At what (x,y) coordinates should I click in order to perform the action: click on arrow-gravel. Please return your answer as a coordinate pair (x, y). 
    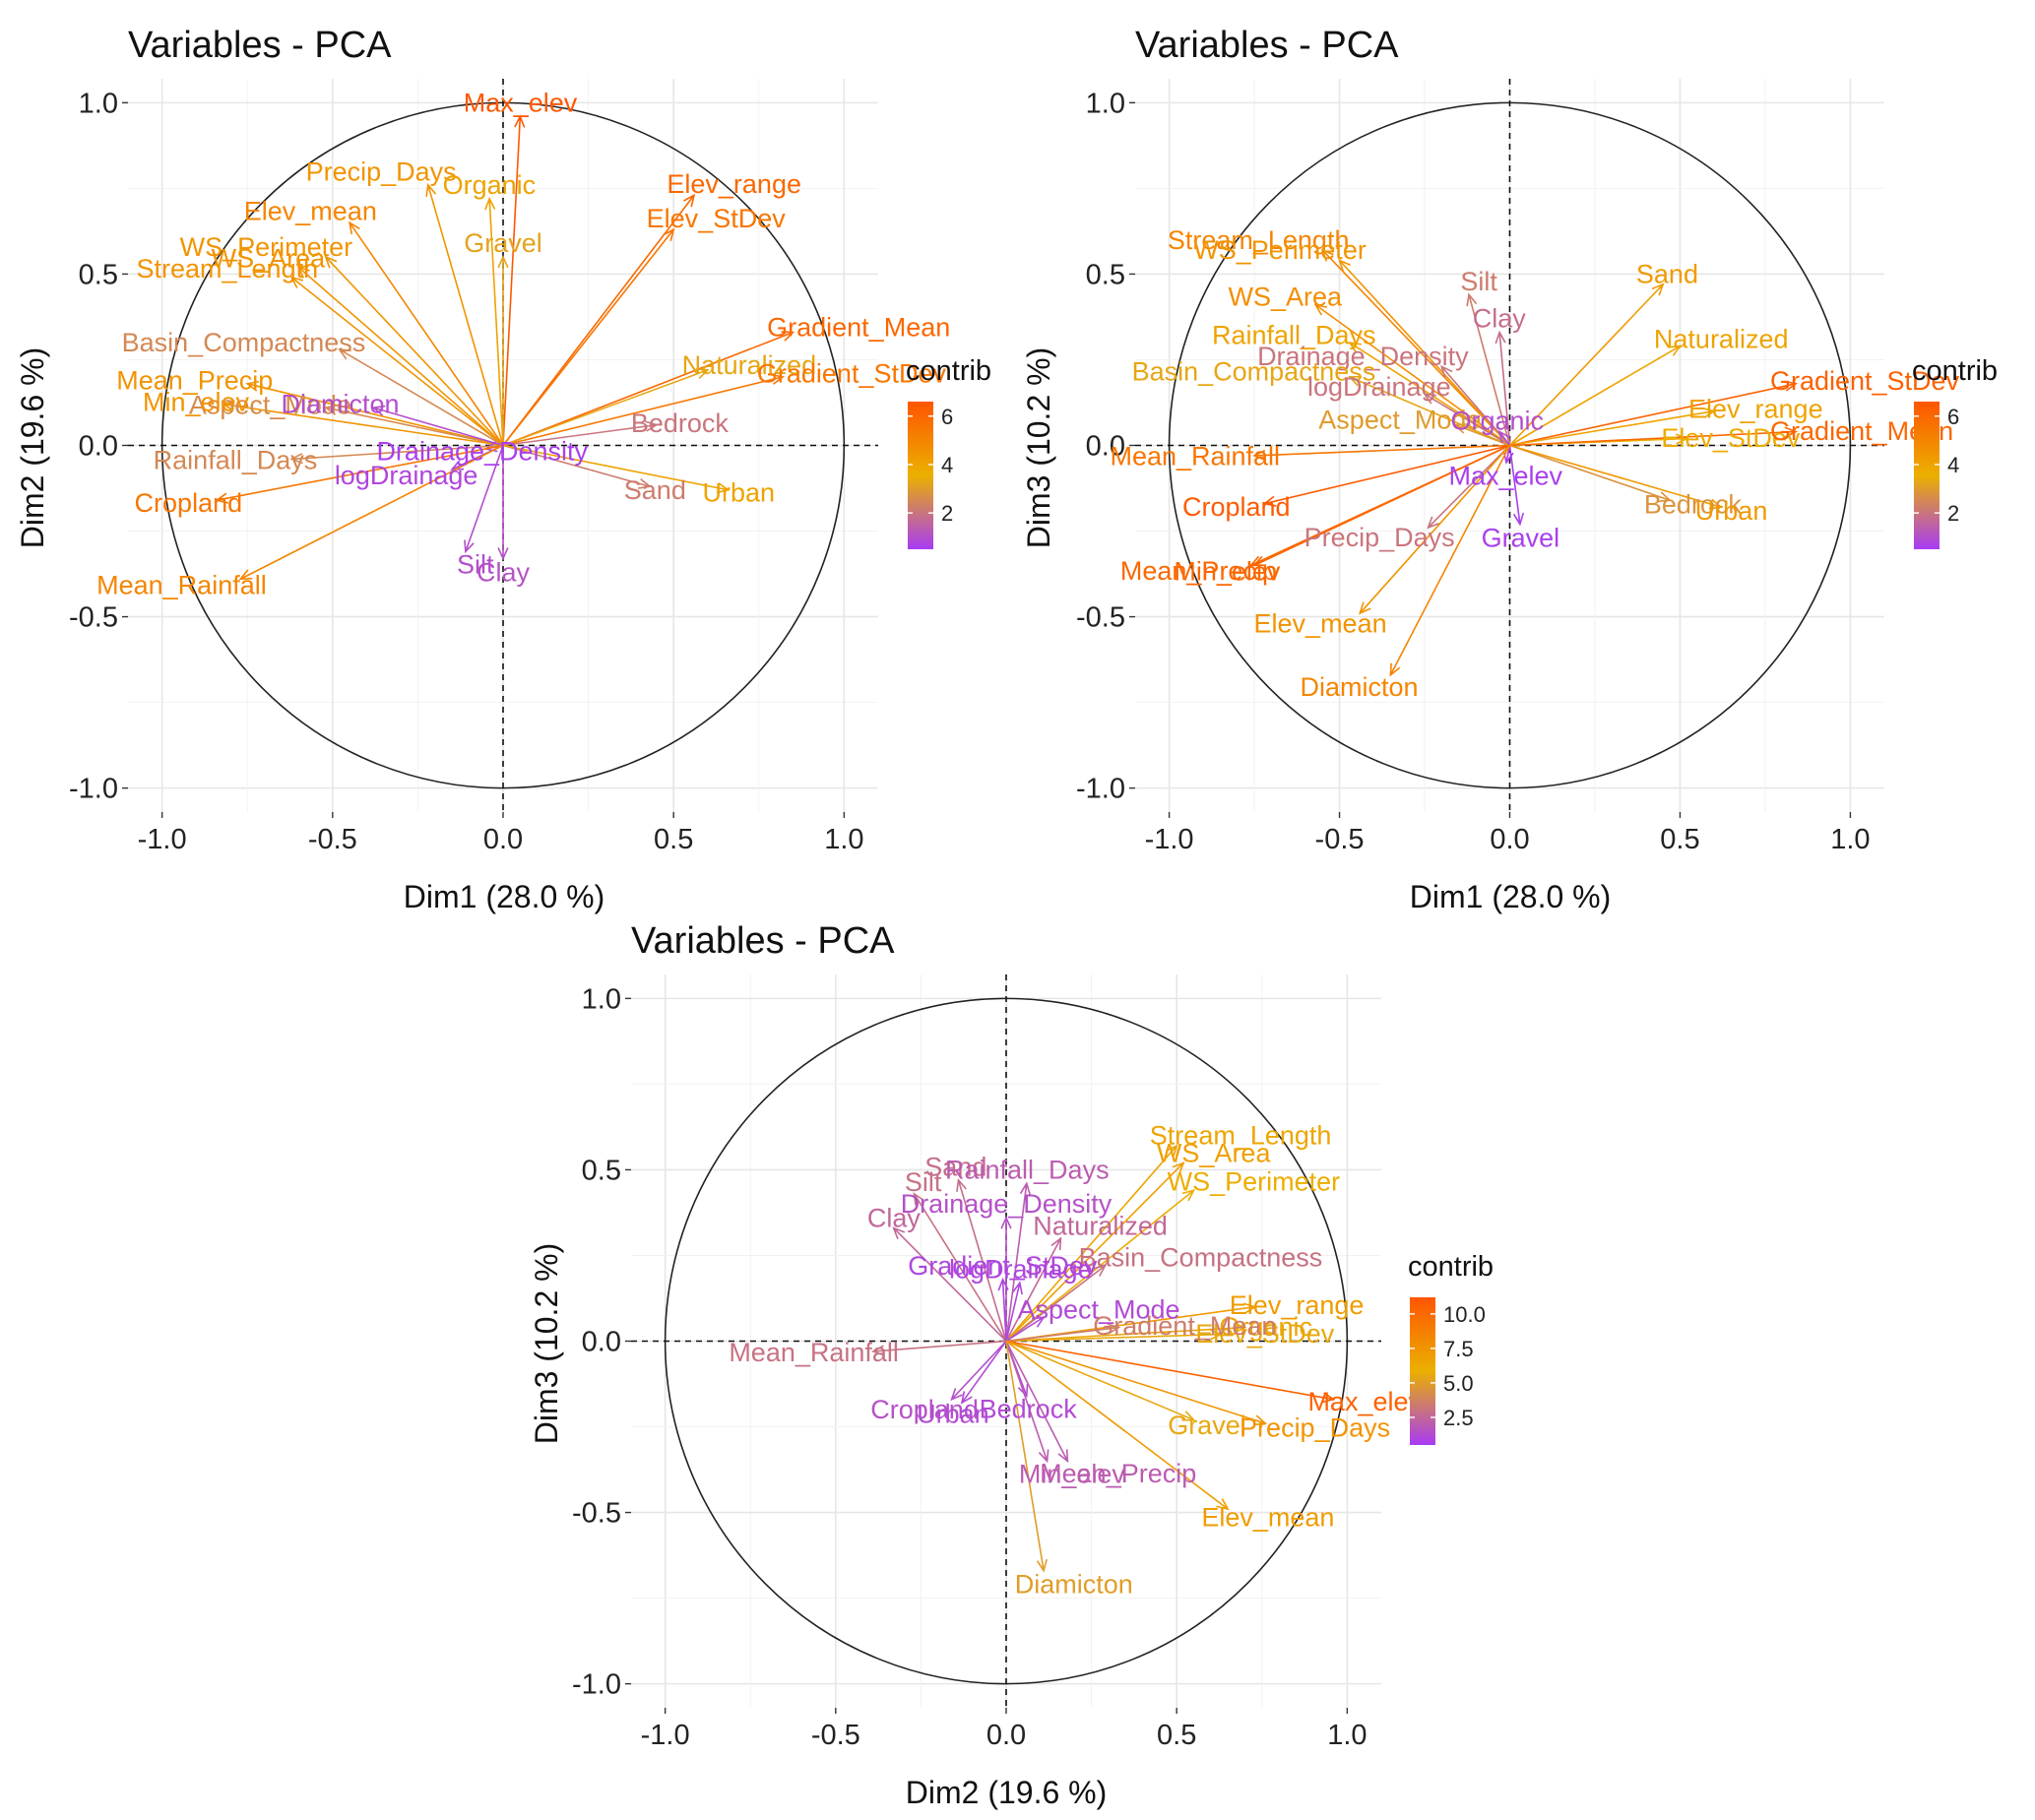
    Looking at the image, I should click on (1514, 485).